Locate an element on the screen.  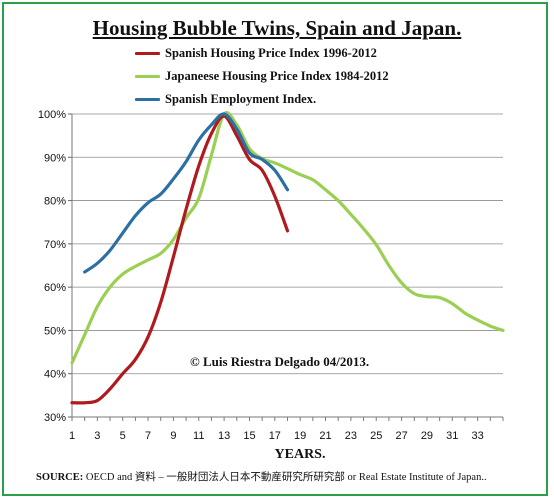
y-tick-labels: 30% 40% 50% 60% 70% 80% 90% 100% is located at coordinates (52, 266).